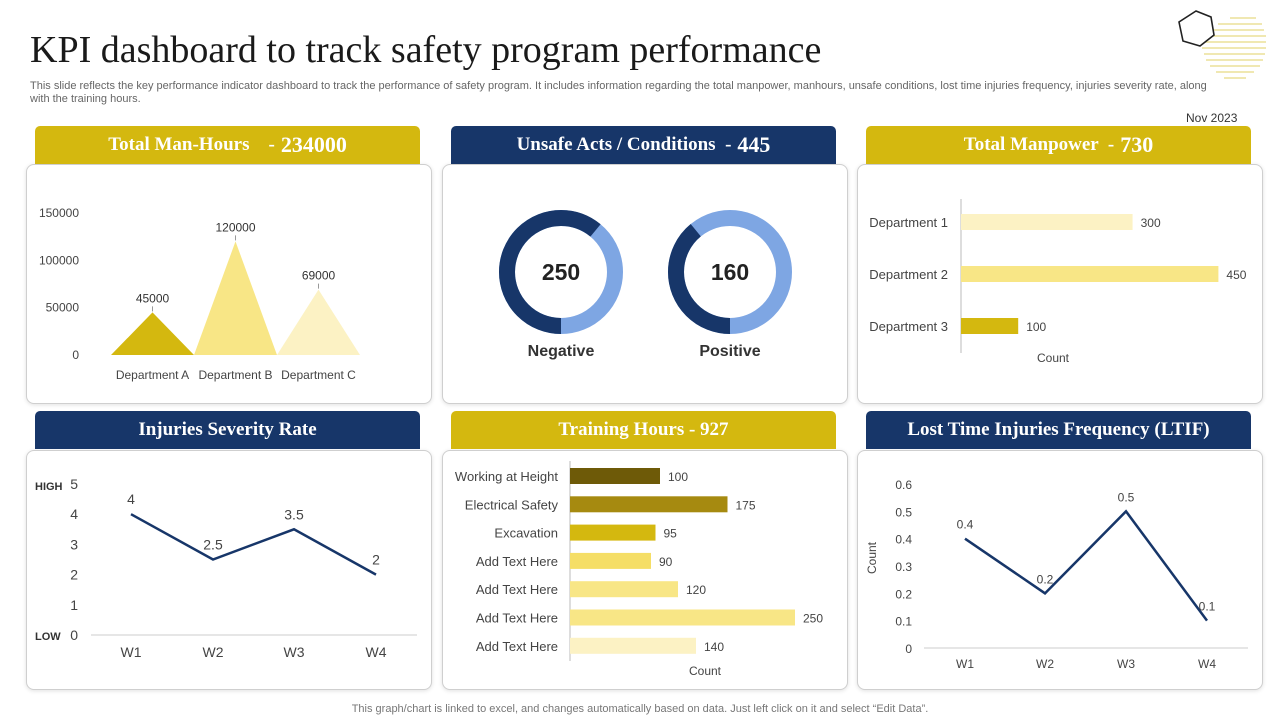 Image resolution: width=1280 pixels, height=720 pixels. What do you see at coordinates (1039, 144) in the screenshot?
I see `manpower-header-label: Total Manpower -` at bounding box center [1039, 144].